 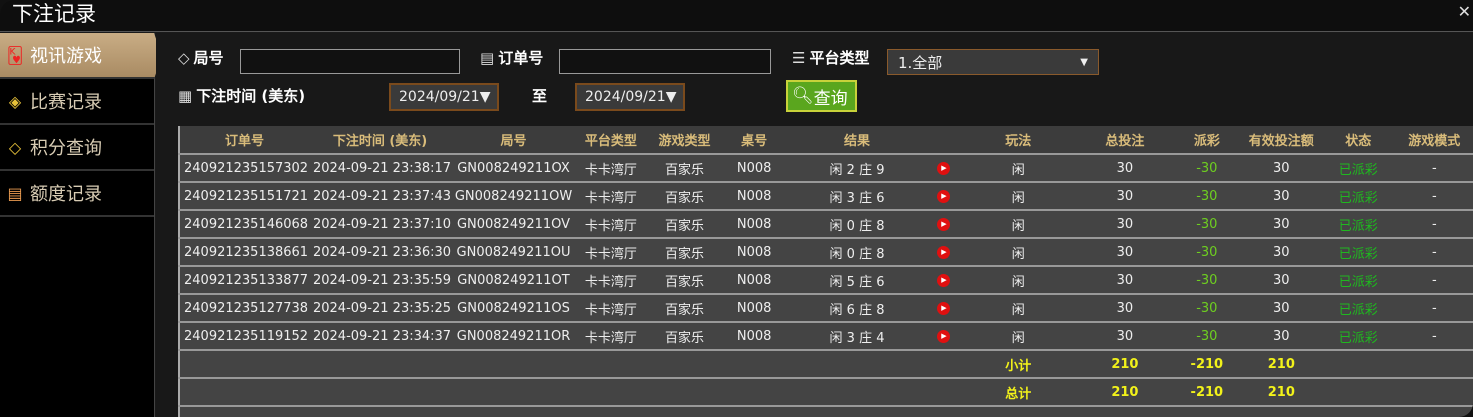 What do you see at coordinates (380, 308) in the screenshot?
I see `bet-time-cell: 2024-09-21 23:35:25` at bounding box center [380, 308].